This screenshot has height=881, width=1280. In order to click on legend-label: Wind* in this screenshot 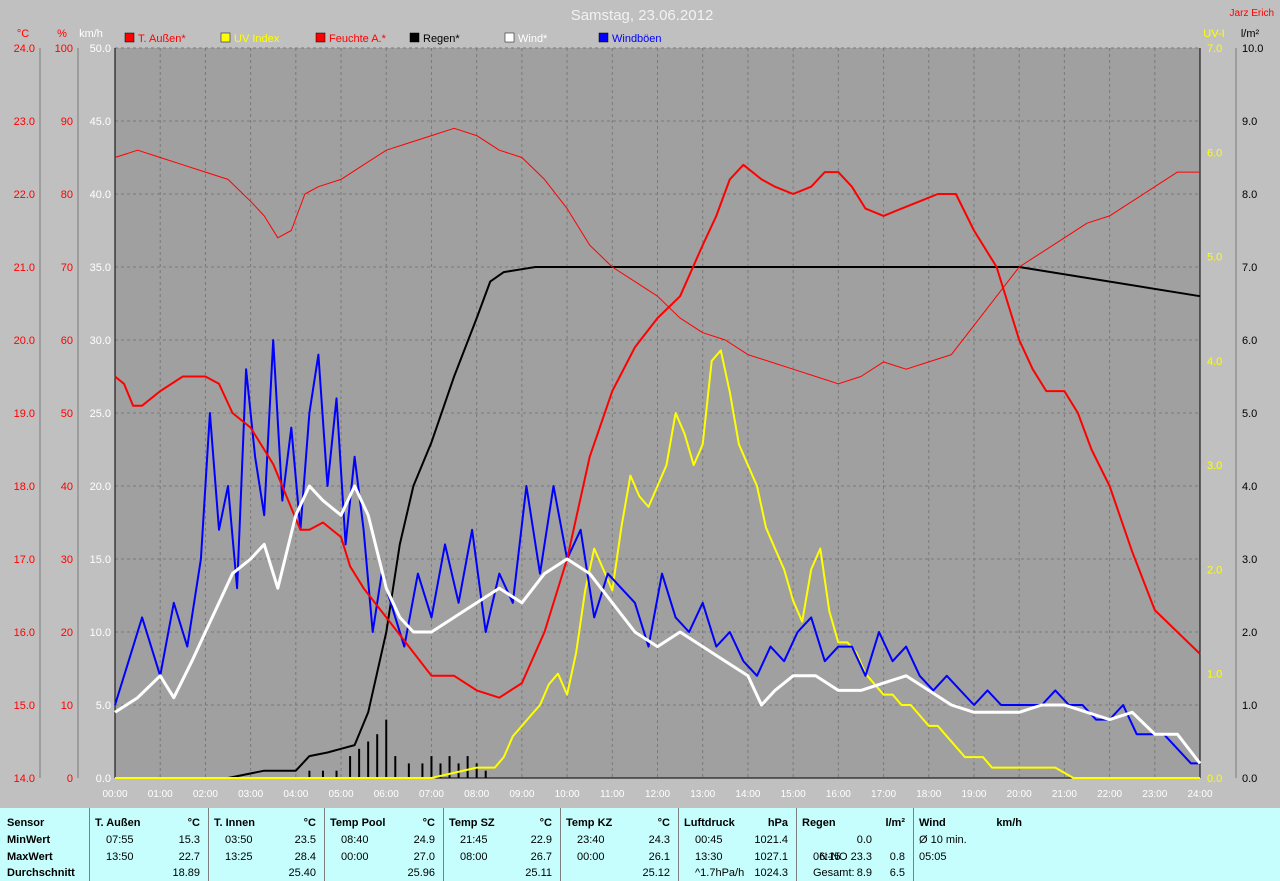, I will do `click(533, 39)`.